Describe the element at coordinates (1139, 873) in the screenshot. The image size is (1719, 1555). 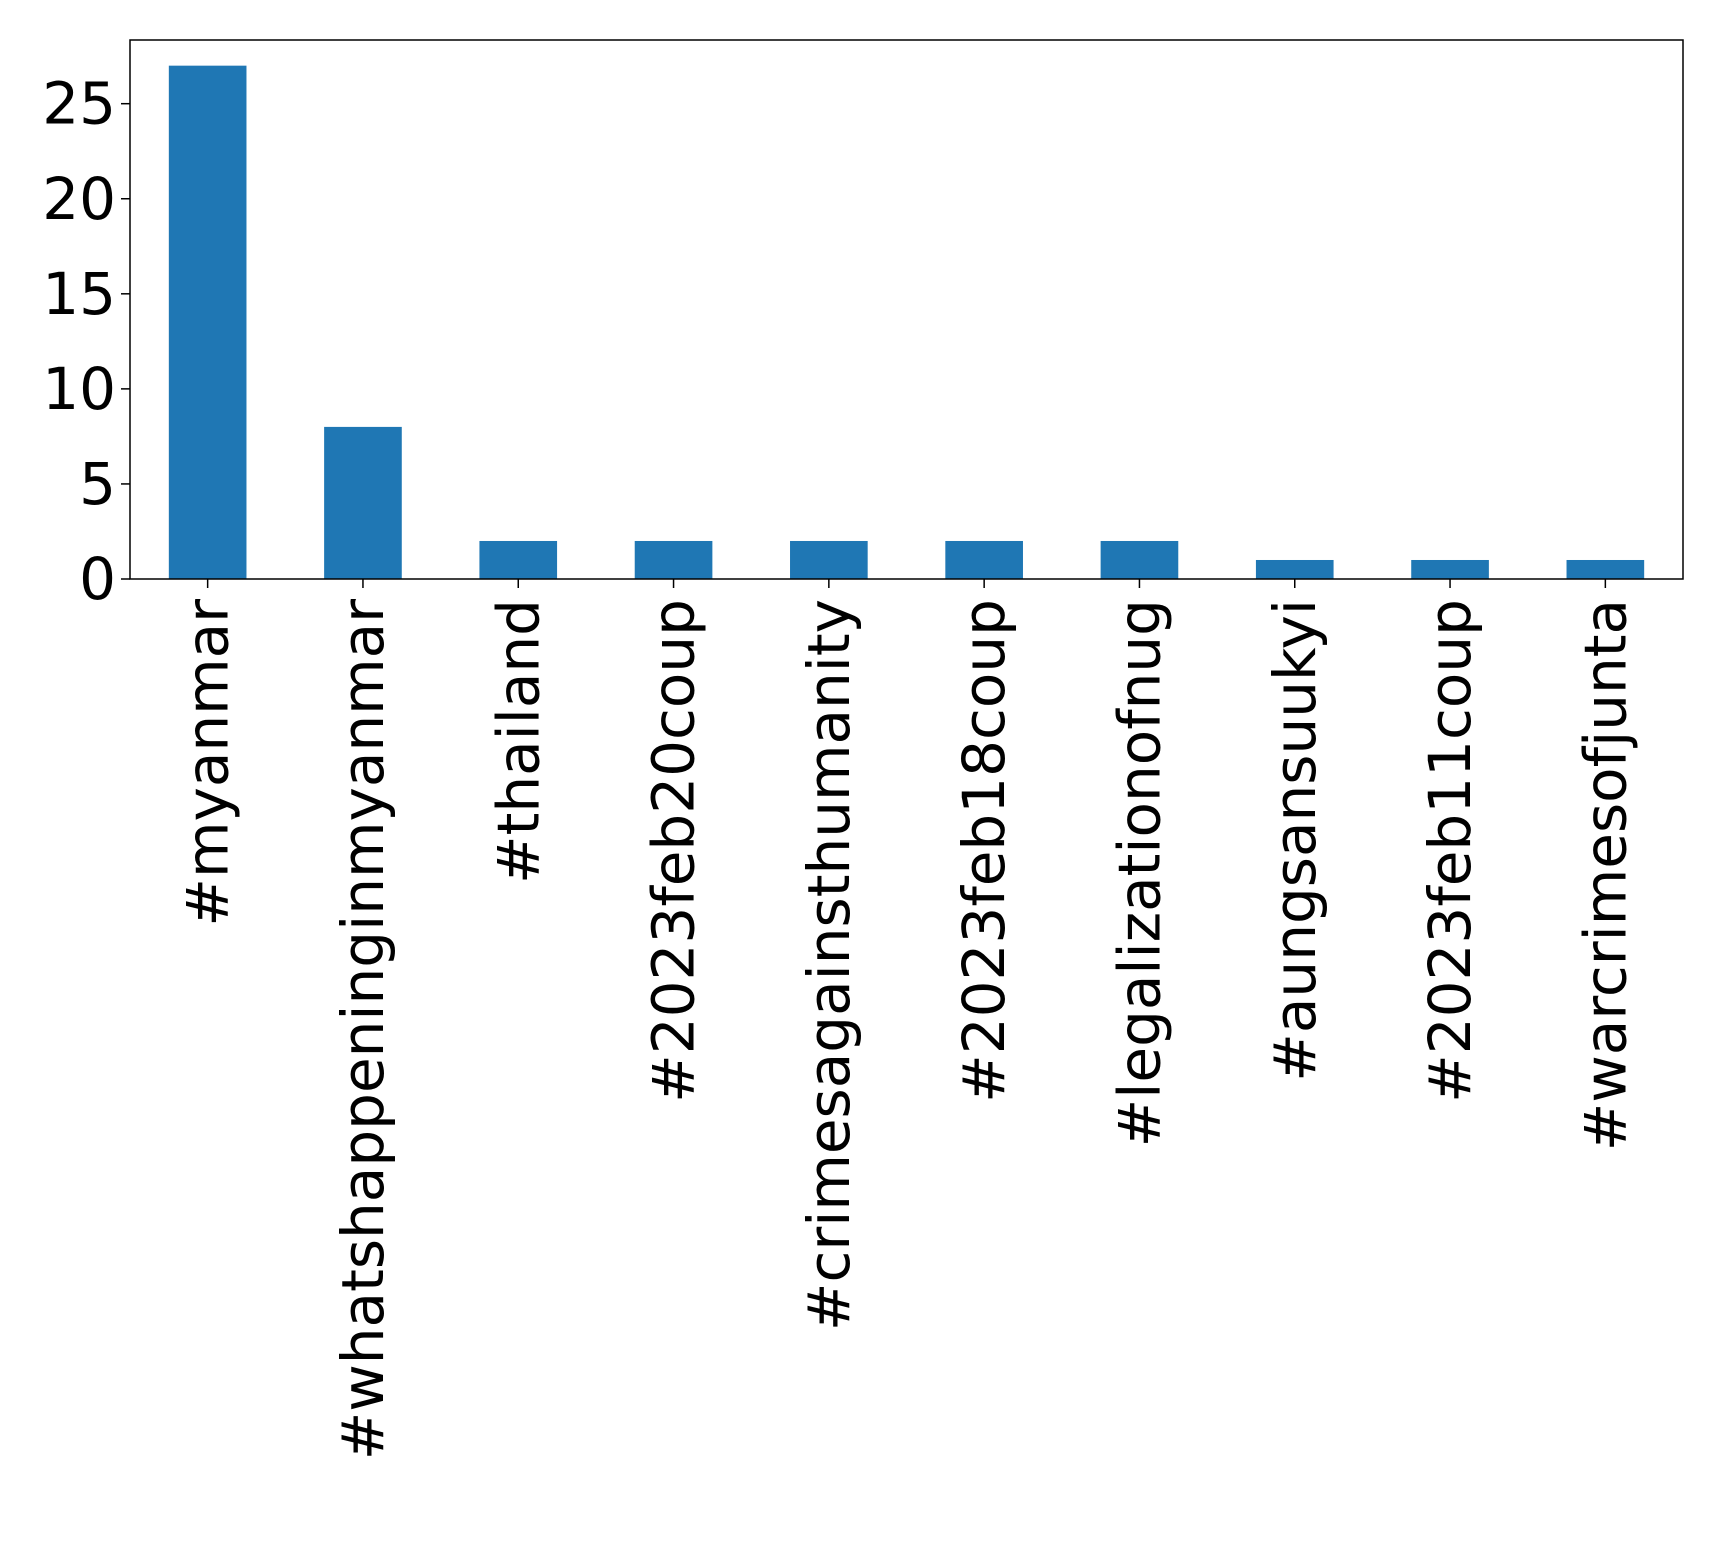
I see `x-tick-label: #legalizationofnug` at that location.